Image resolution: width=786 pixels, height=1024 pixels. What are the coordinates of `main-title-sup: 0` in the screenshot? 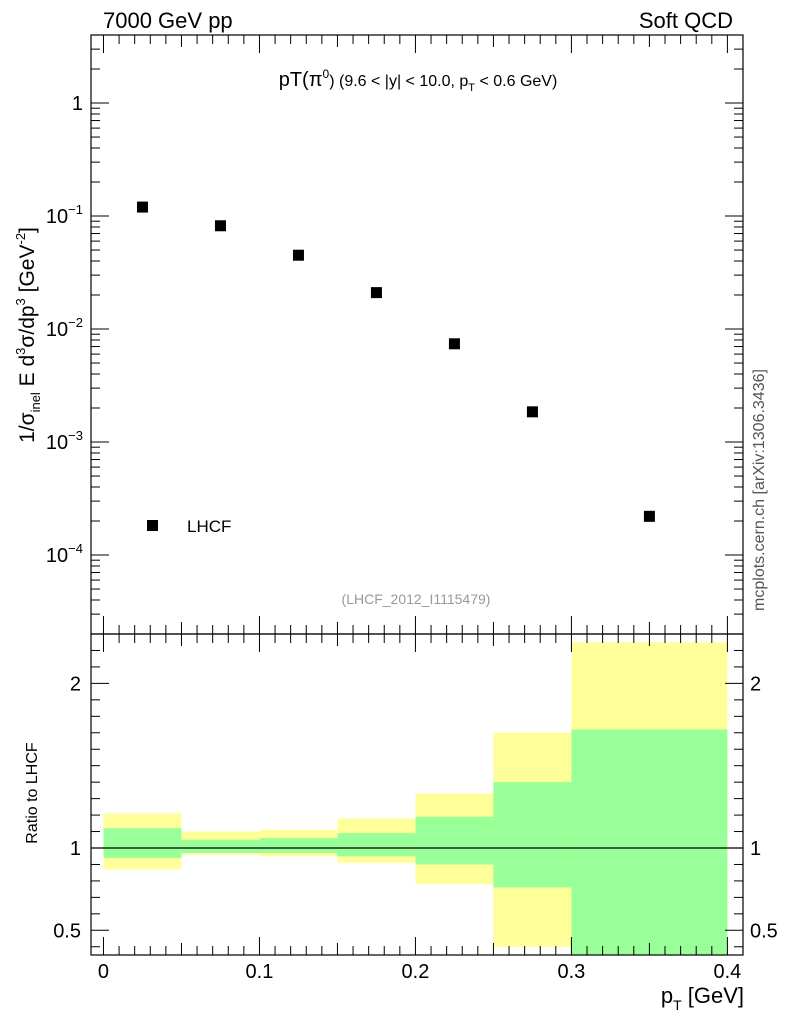 It's located at (326, 74).